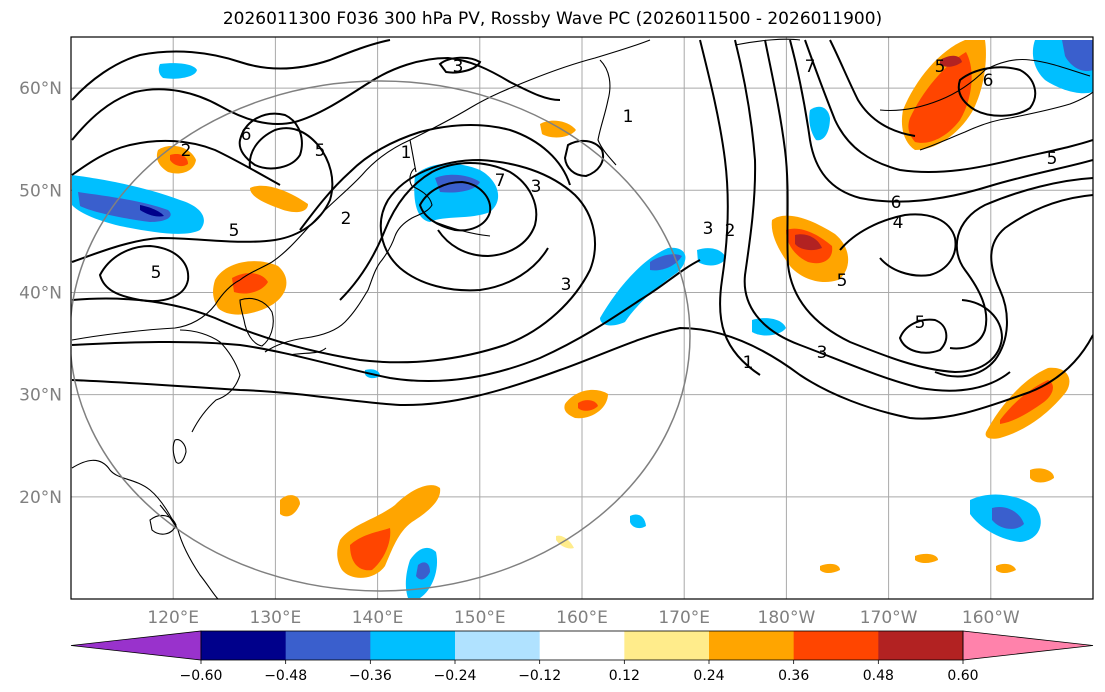  Describe the element at coordinates (40, 498) in the screenshot. I see `latitude-label: 20°N` at that location.